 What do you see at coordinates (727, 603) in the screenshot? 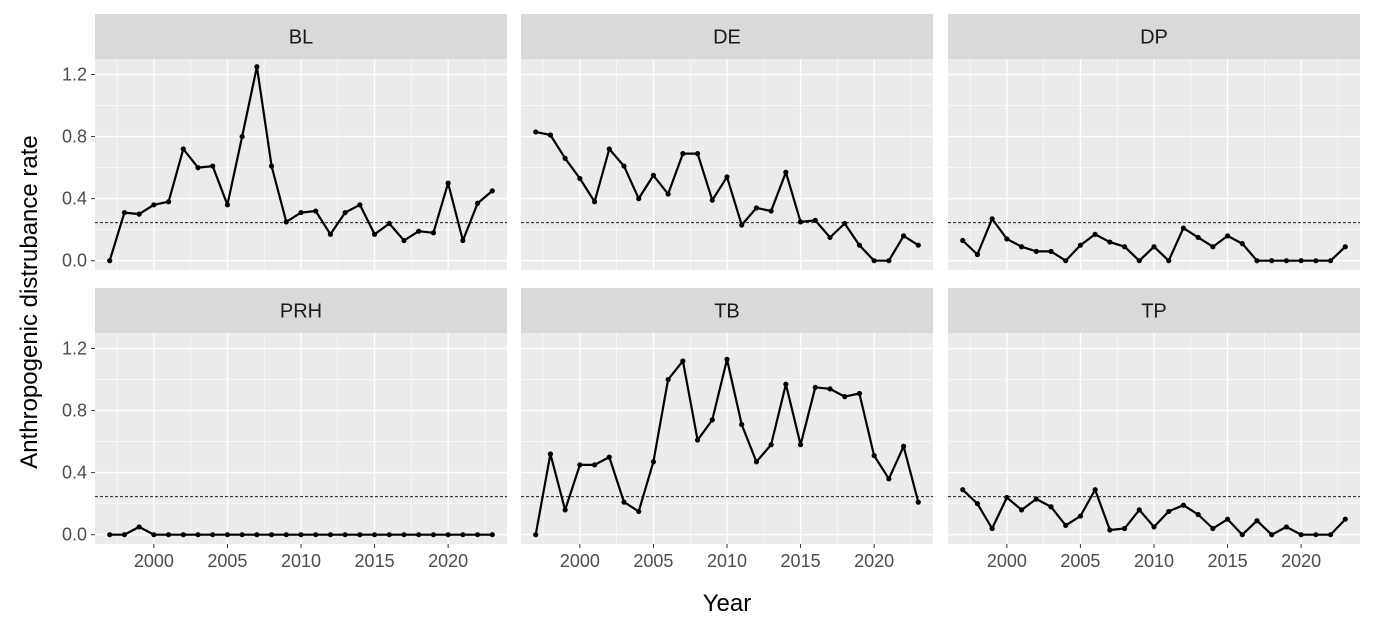
I see `x-axis-title: Year` at bounding box center [727, 603].